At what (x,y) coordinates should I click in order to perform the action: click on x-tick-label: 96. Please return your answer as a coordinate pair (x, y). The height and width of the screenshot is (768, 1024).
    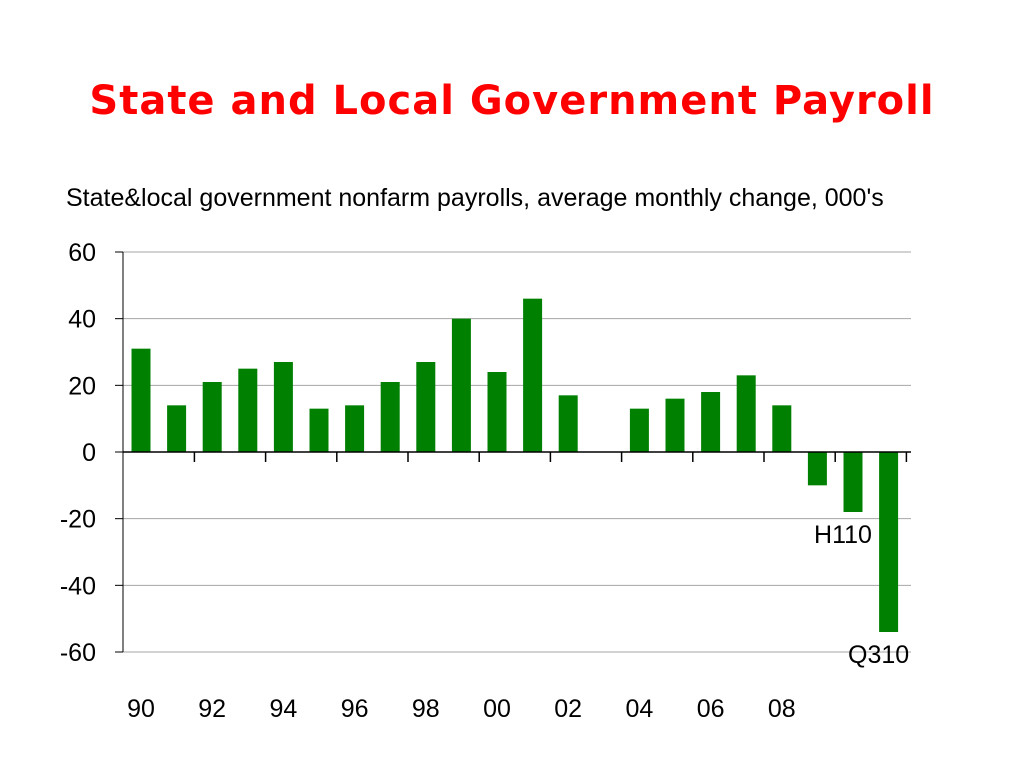
    Looking at the image, I should click on (355, 709).